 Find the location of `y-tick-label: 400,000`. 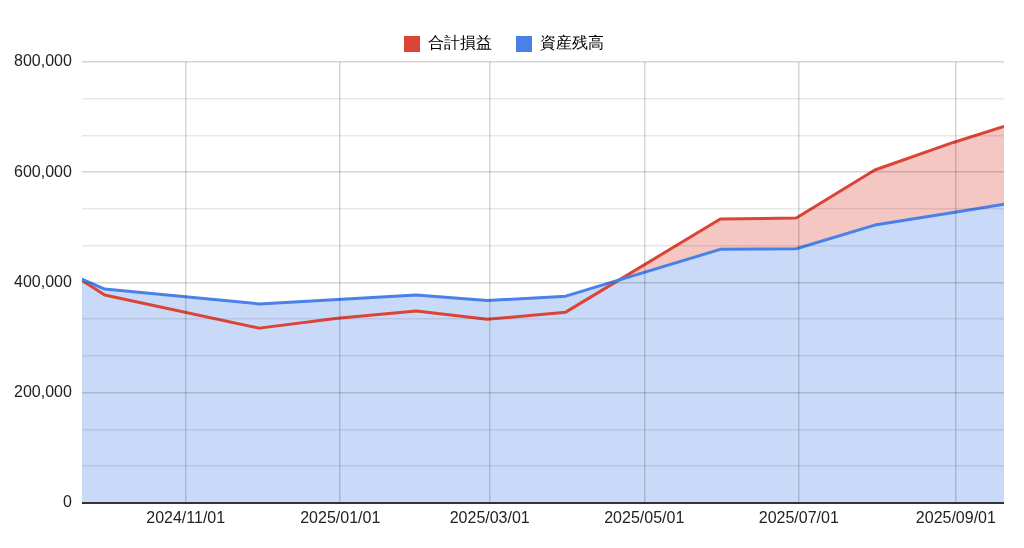

y-tick-label: 400,000 is located at coordinates (42, 281).